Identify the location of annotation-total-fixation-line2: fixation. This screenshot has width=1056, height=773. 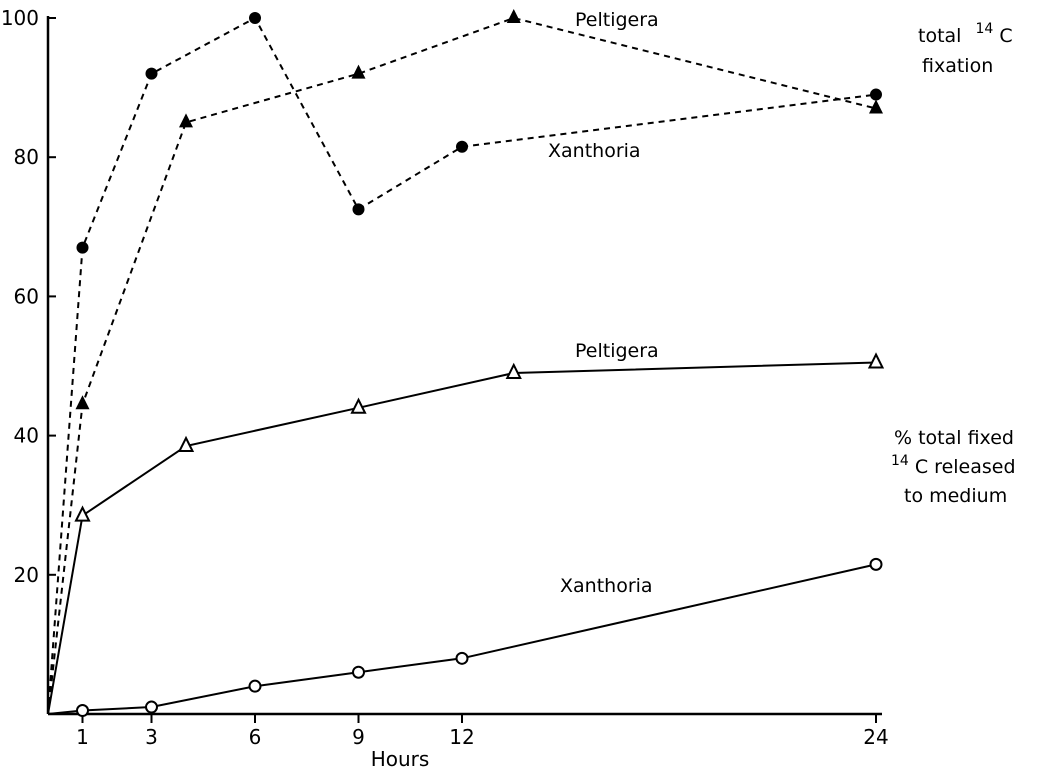
(957, 66).